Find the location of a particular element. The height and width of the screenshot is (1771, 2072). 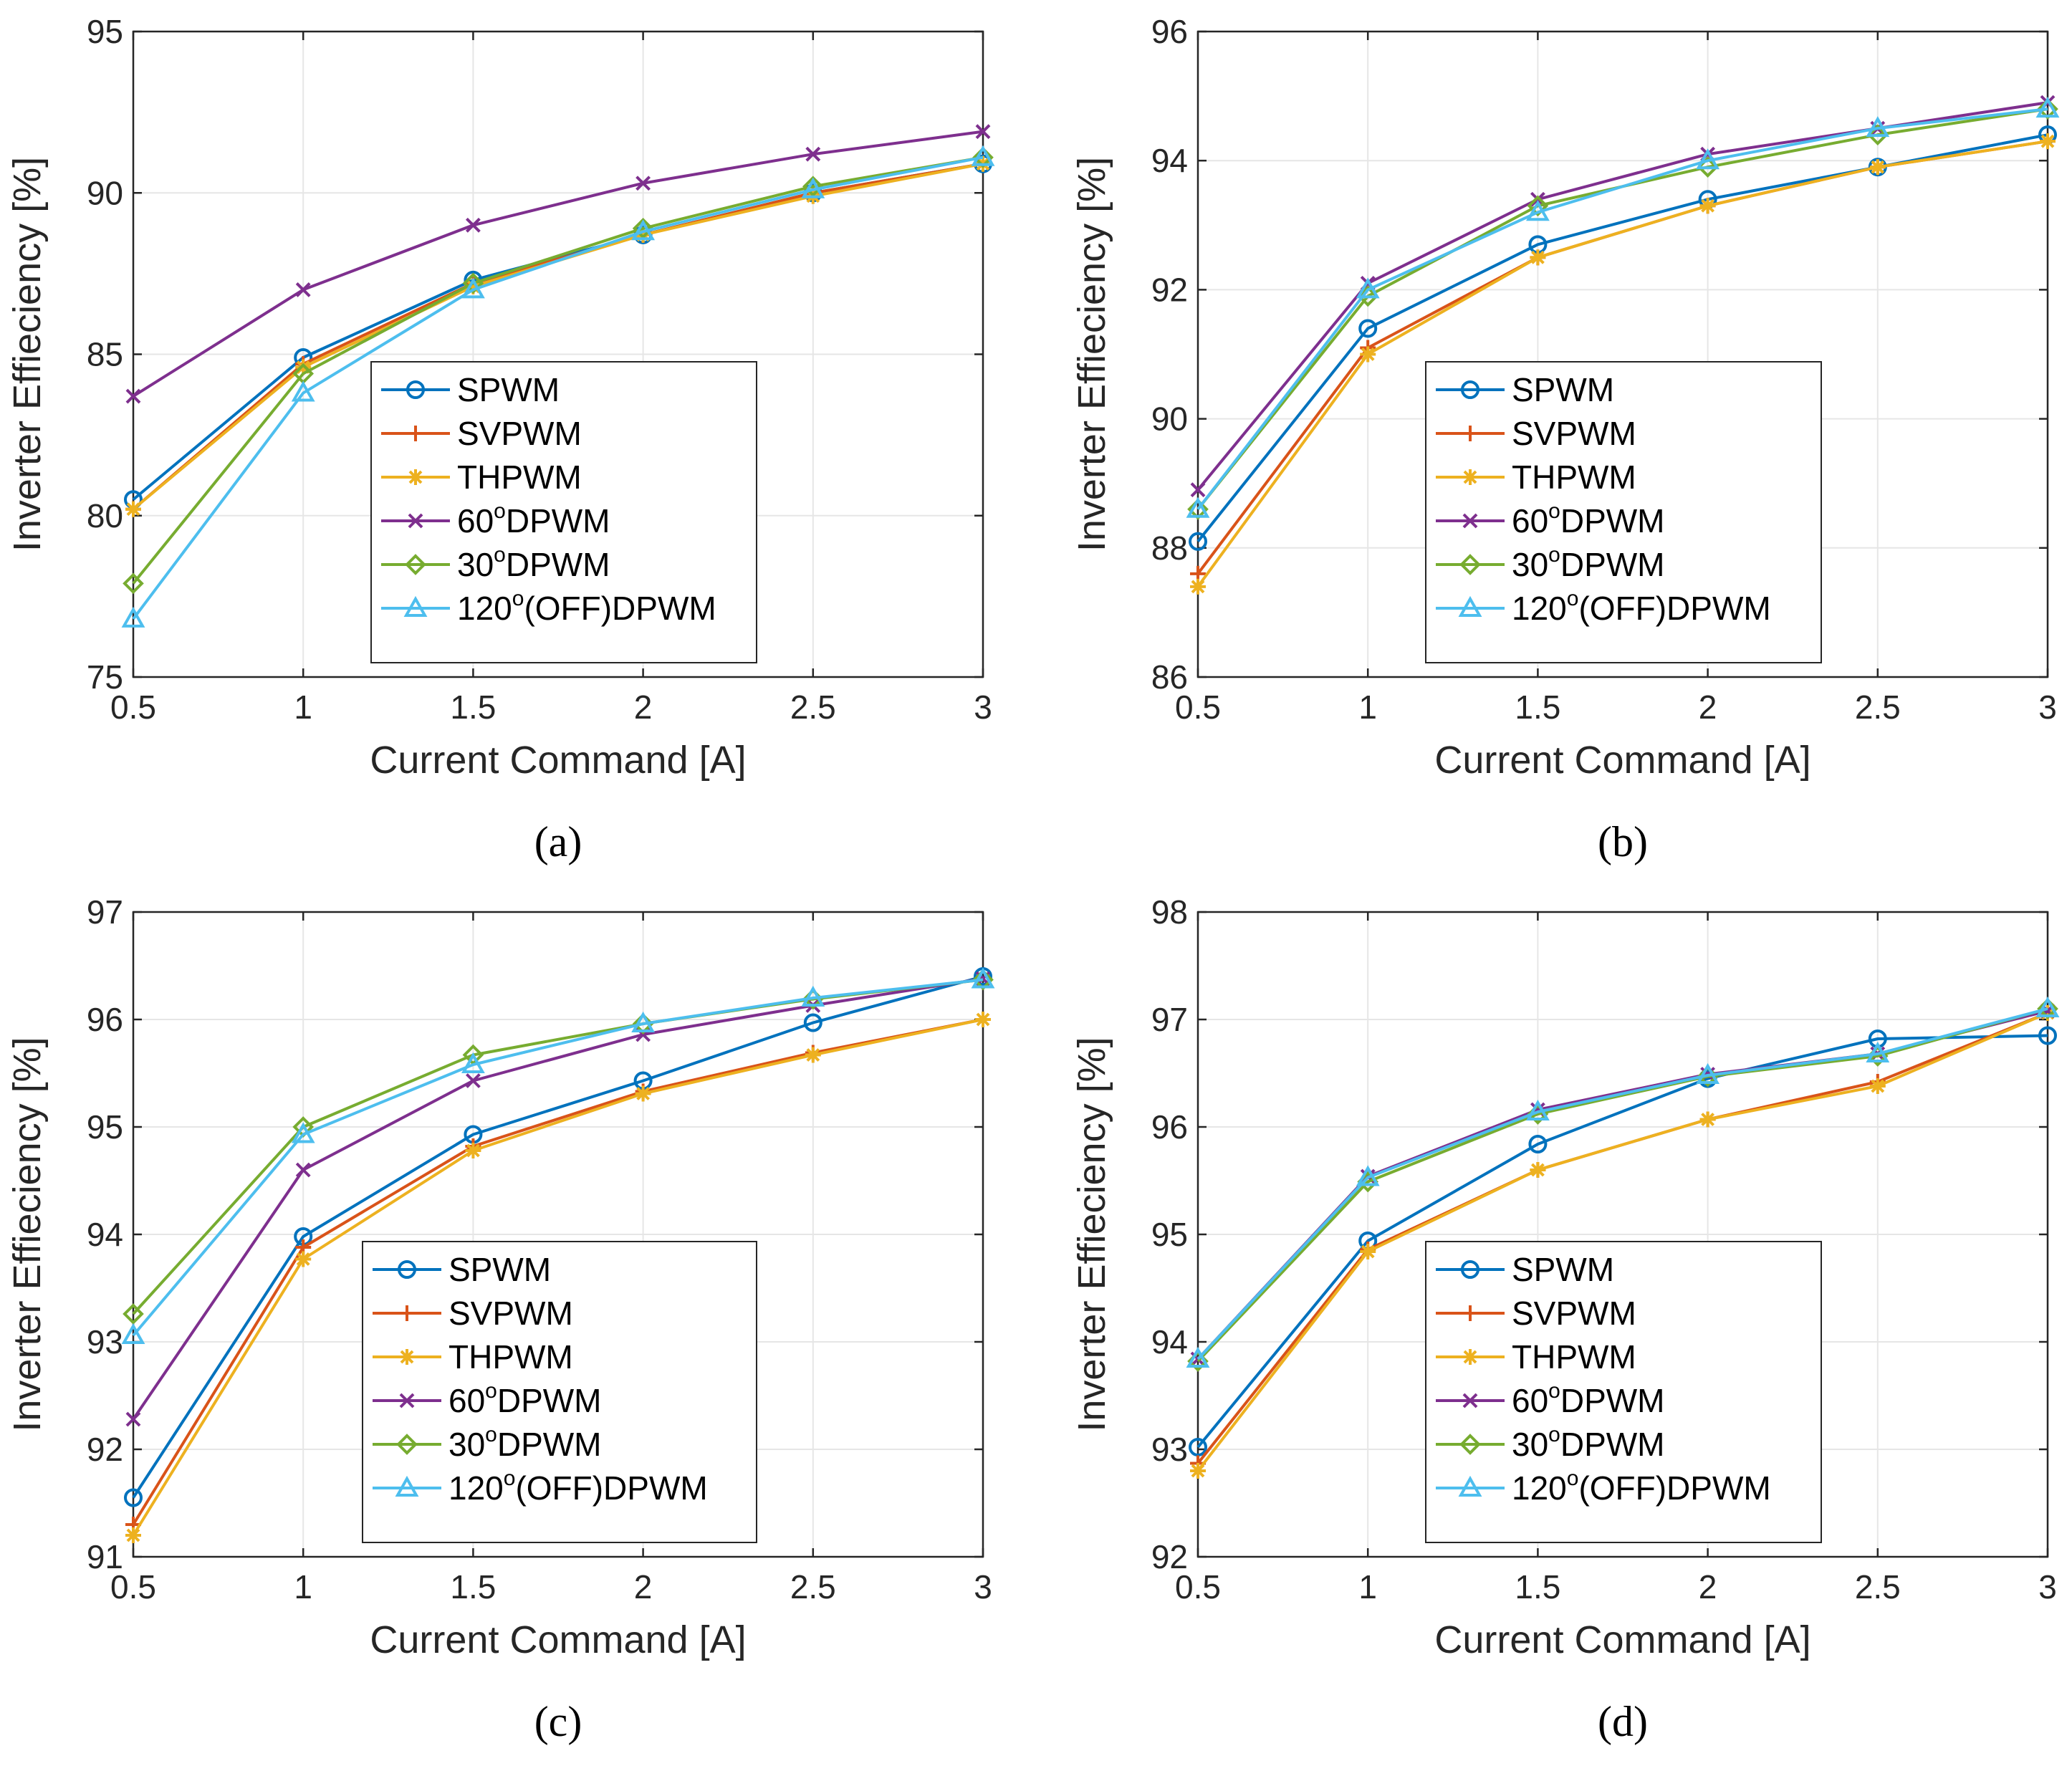

chart-1-series-line-dpwm60 is located at coordinates (558, 264).